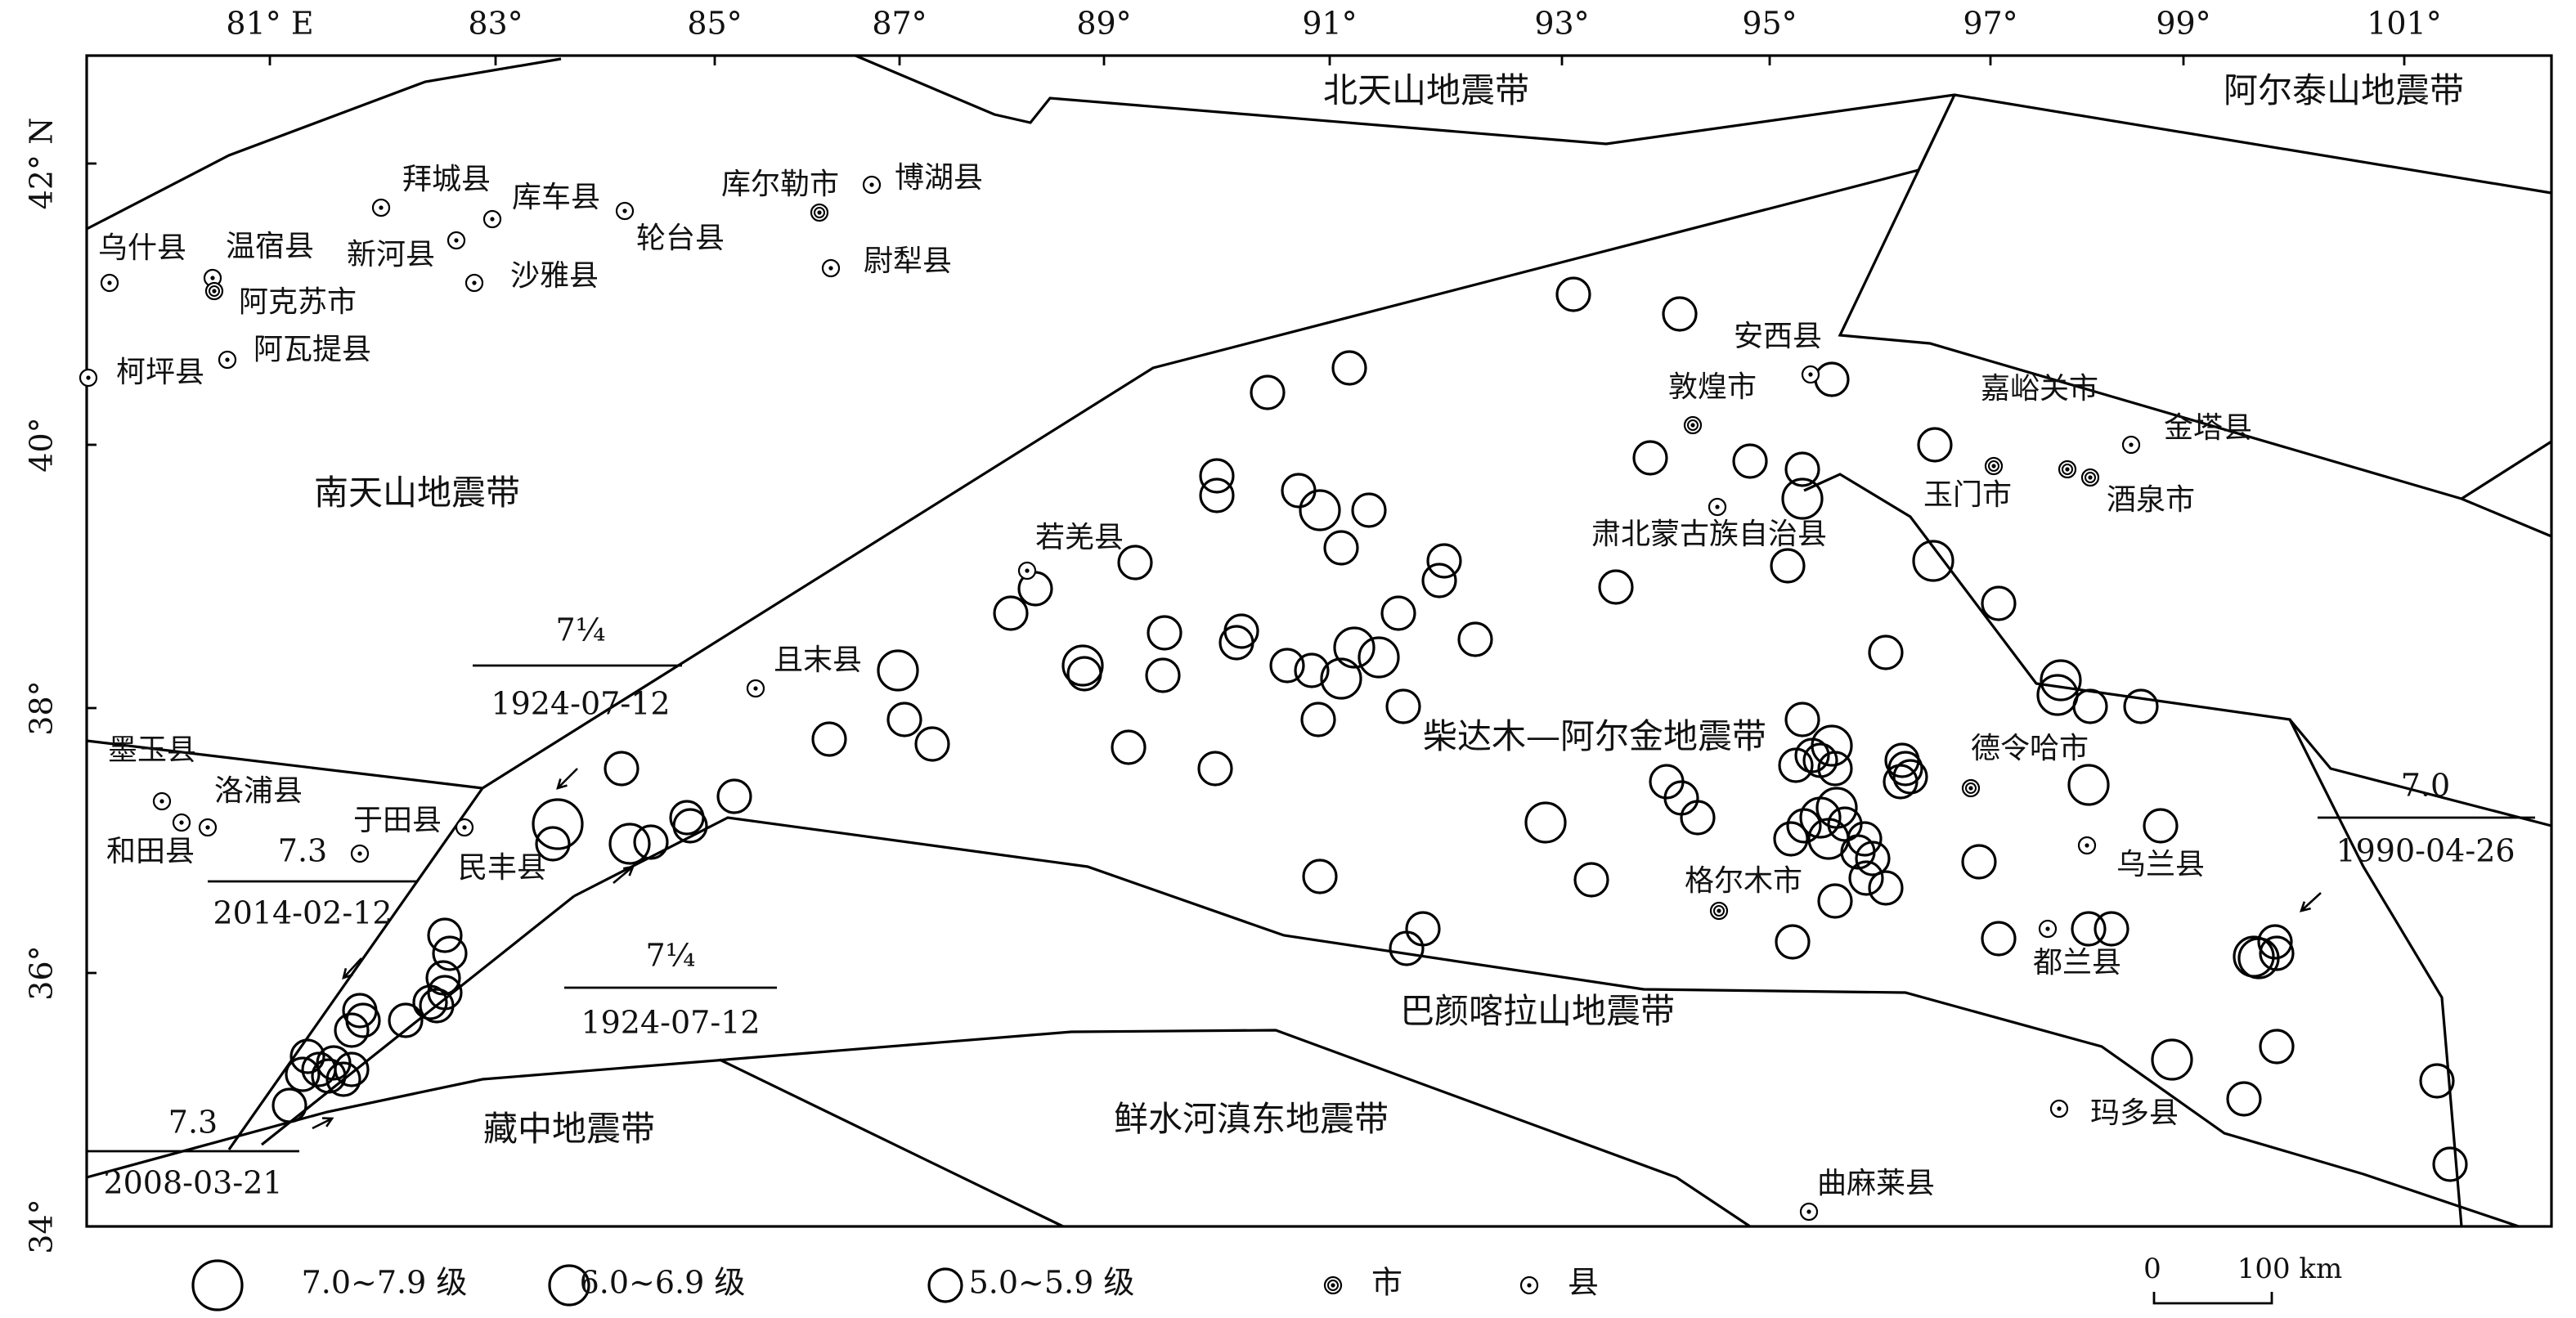  I want to click on arrow-head, so click(327, 1122).